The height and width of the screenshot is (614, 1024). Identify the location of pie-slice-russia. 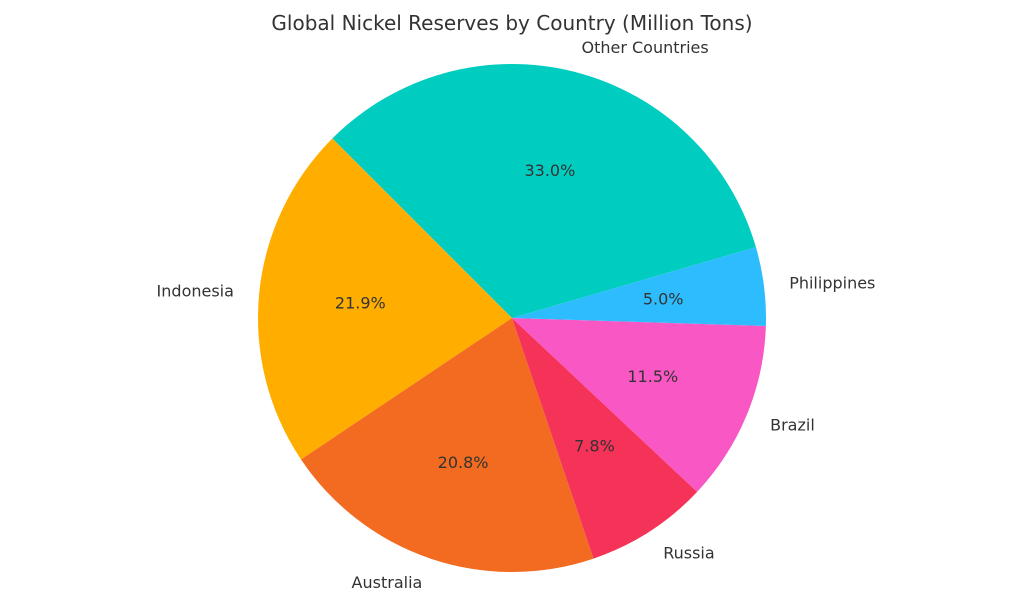
(605, 438).